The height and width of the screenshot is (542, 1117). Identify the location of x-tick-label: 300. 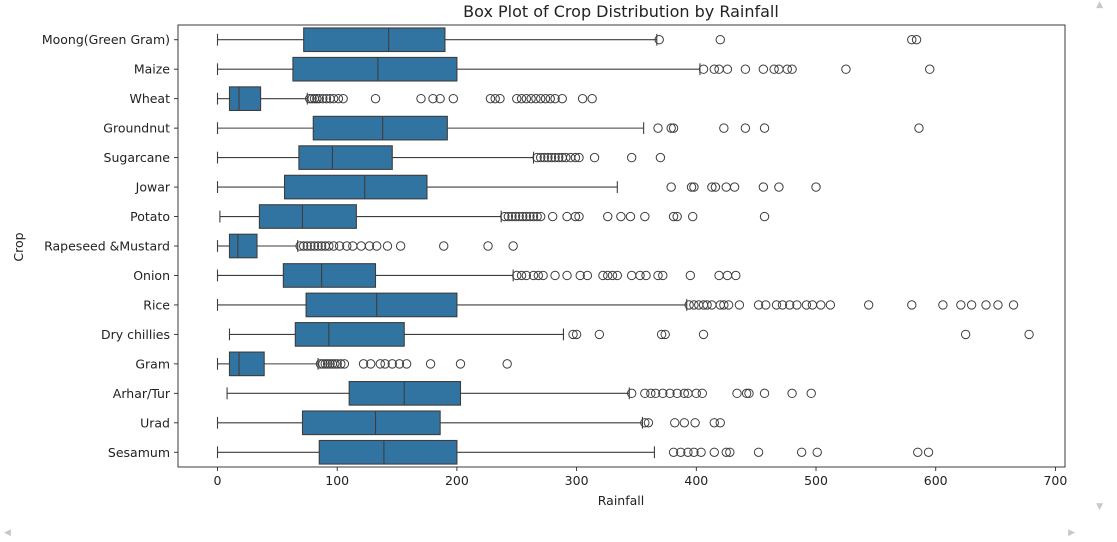
(577, 480).